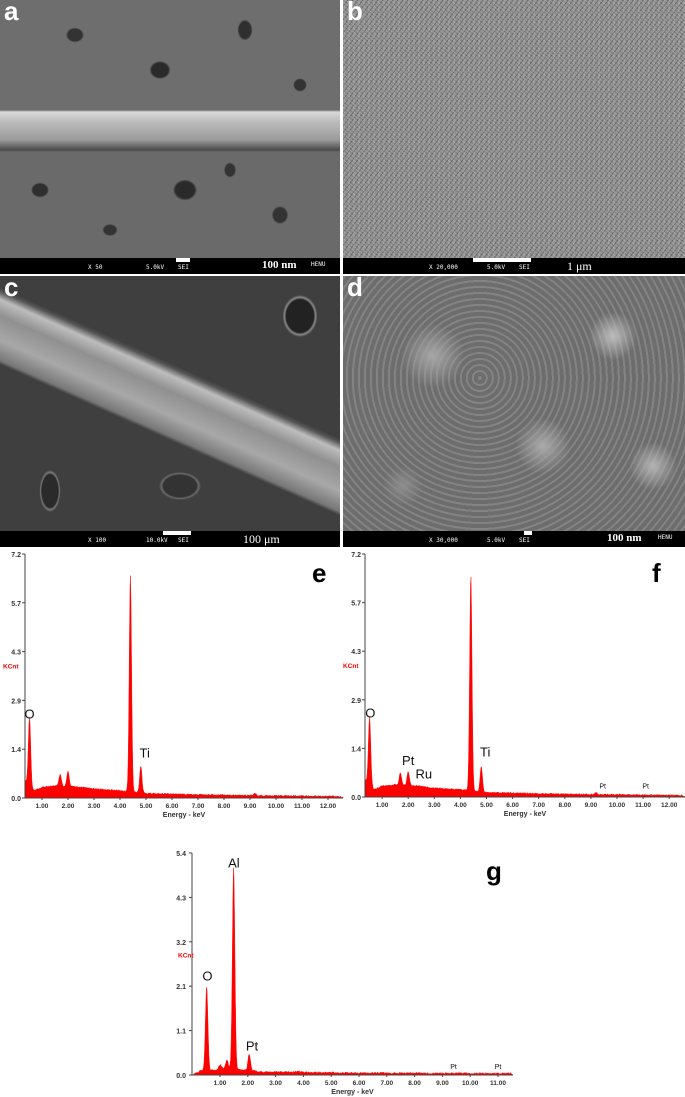 This screenshot has height=1097, width=685. What do you see at coordinates (95, 267) in the screenshot?
I see `magnification: X 50` at bounding box center [95, 267].